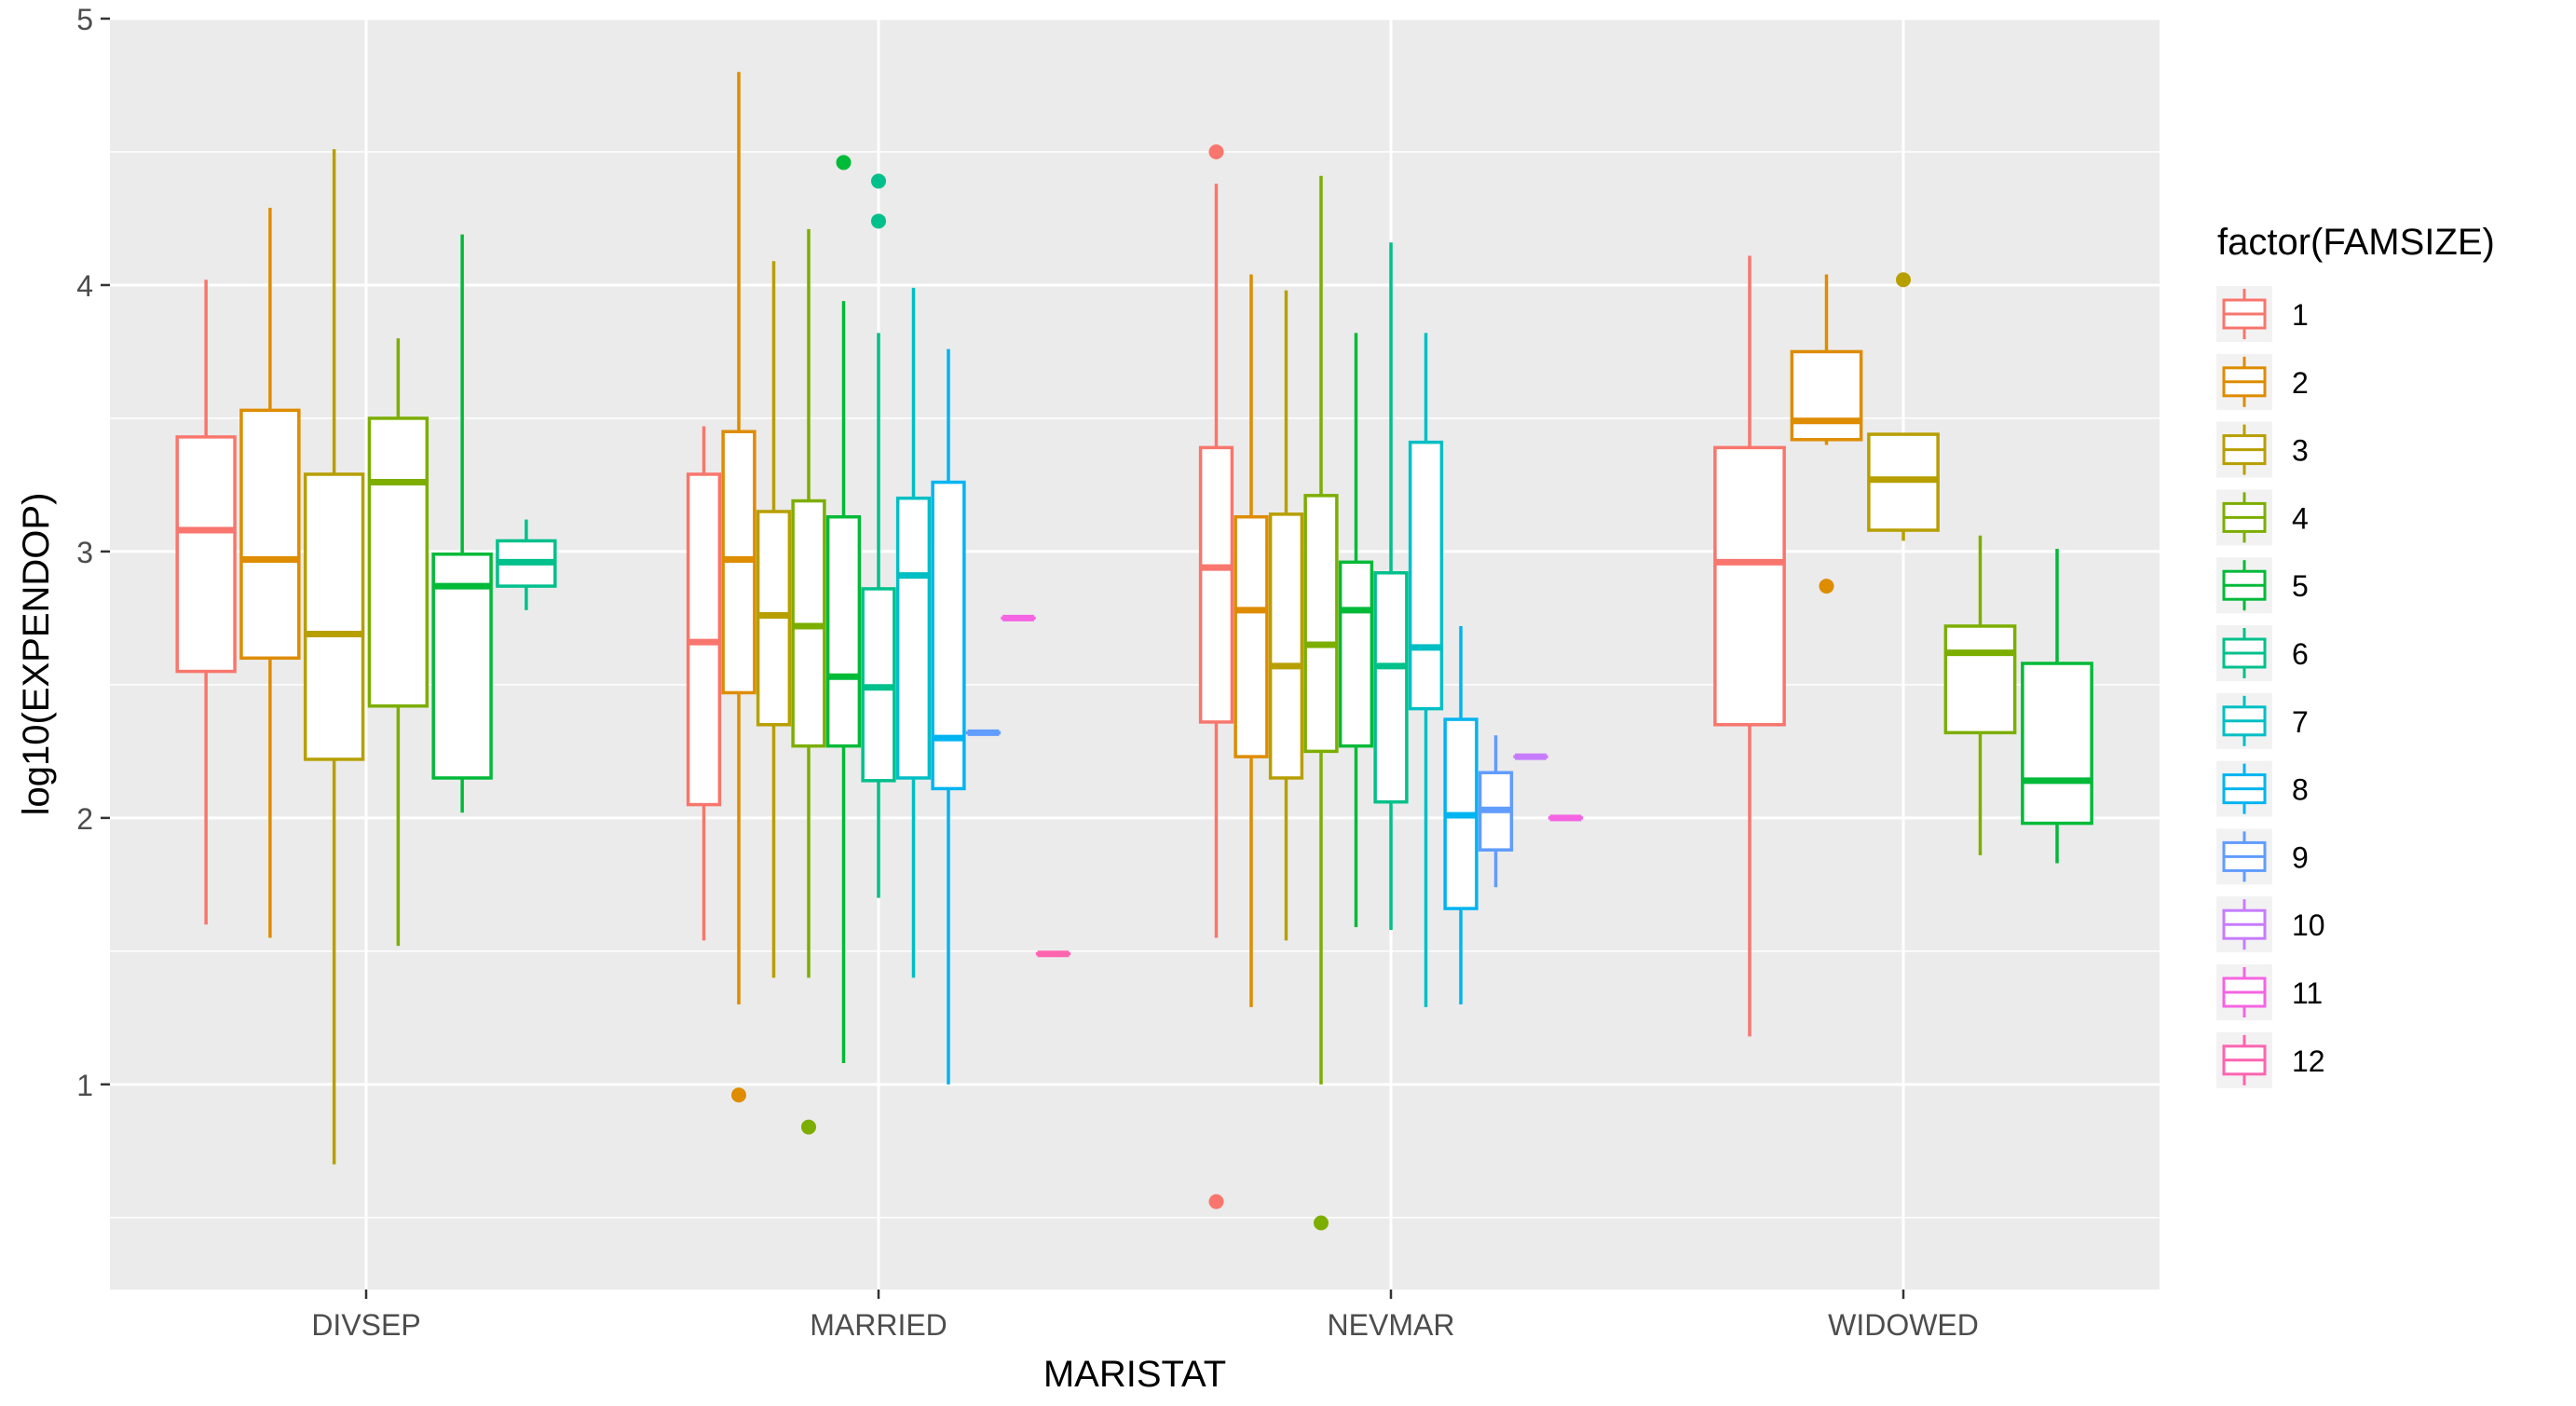 Image resolution: width=2576 pixels, height=1406 pixels. What do you see at coordinates (2262, 314) in the screenshot?
I see `legend-key-1: 1` at bounding box center [2262, 314].